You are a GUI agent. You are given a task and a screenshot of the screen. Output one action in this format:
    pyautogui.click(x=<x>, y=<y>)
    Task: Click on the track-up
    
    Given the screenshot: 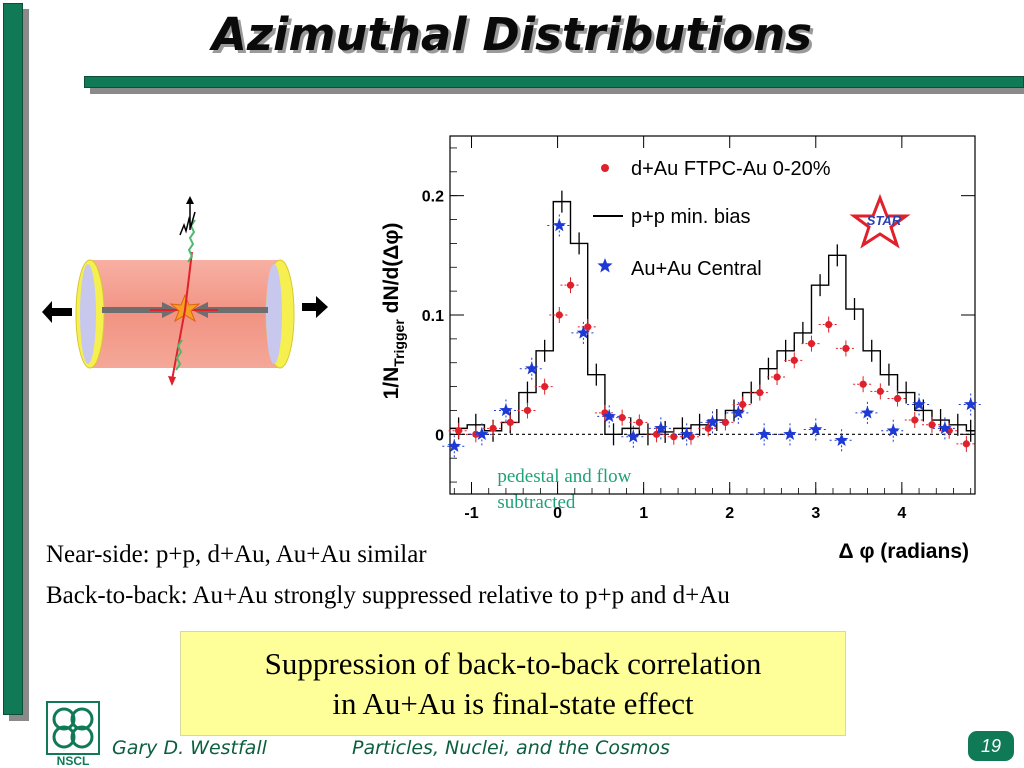 What is the action you would take?
    pyautogui.click(x=188, y=281)
    